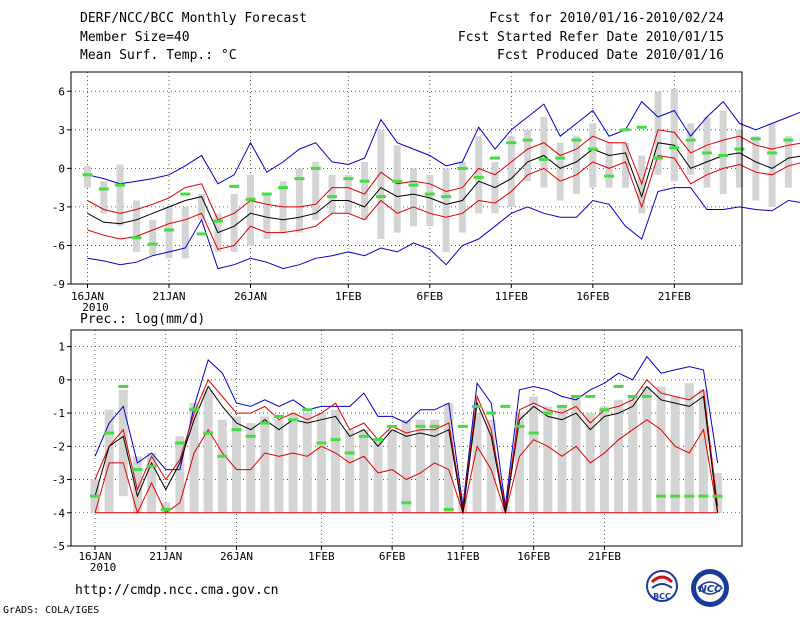 The image size is (800, 618). What do you see at coordinates (193, 18) in the screenshot?
I see `chart-title: DERF/NCC/BCC Monthly Forecast` at bounding box center [193, 18].